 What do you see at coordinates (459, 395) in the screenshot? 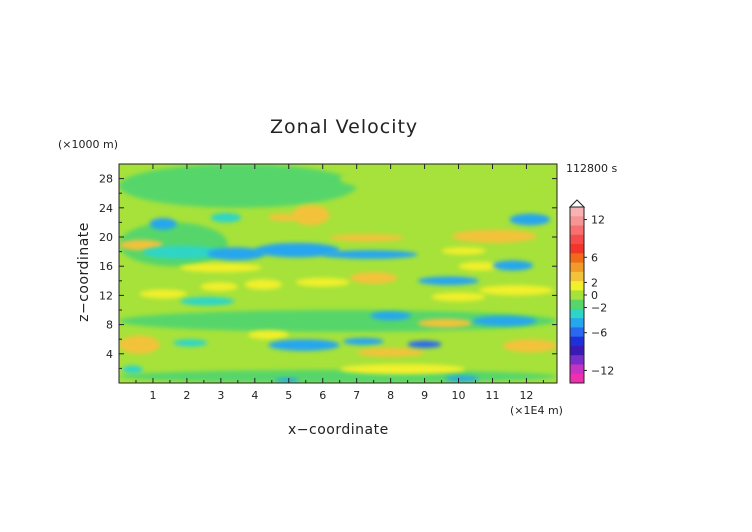
I see `x-tick-label: 10` at bounding box center [459, 395].